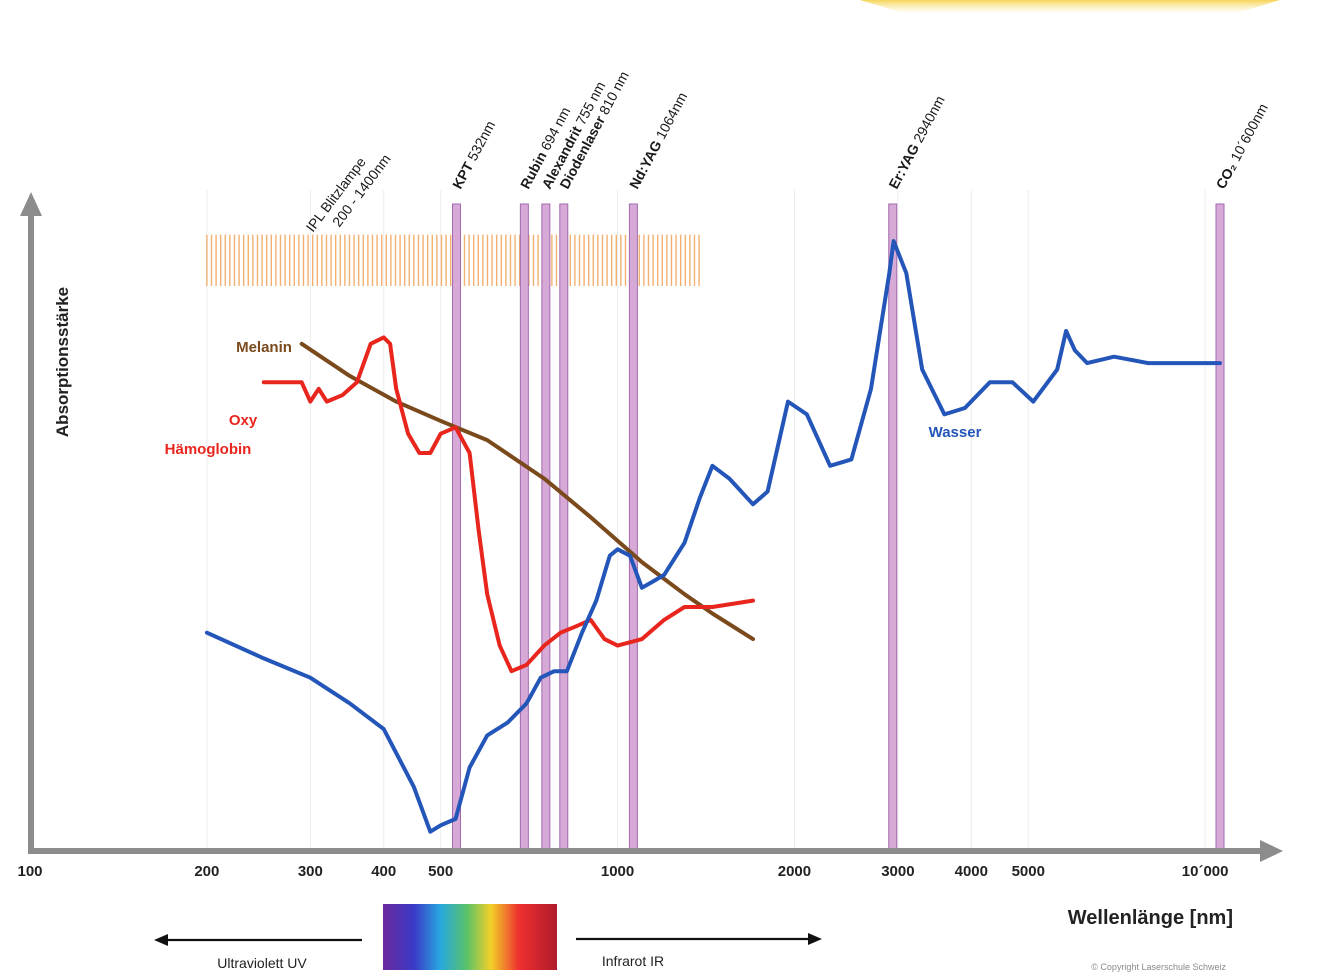  What do you see at coordinates (262, 963) in the screenshot?
I see `uv-label: Ultraviolett UV` at bounding box center [262, 963].